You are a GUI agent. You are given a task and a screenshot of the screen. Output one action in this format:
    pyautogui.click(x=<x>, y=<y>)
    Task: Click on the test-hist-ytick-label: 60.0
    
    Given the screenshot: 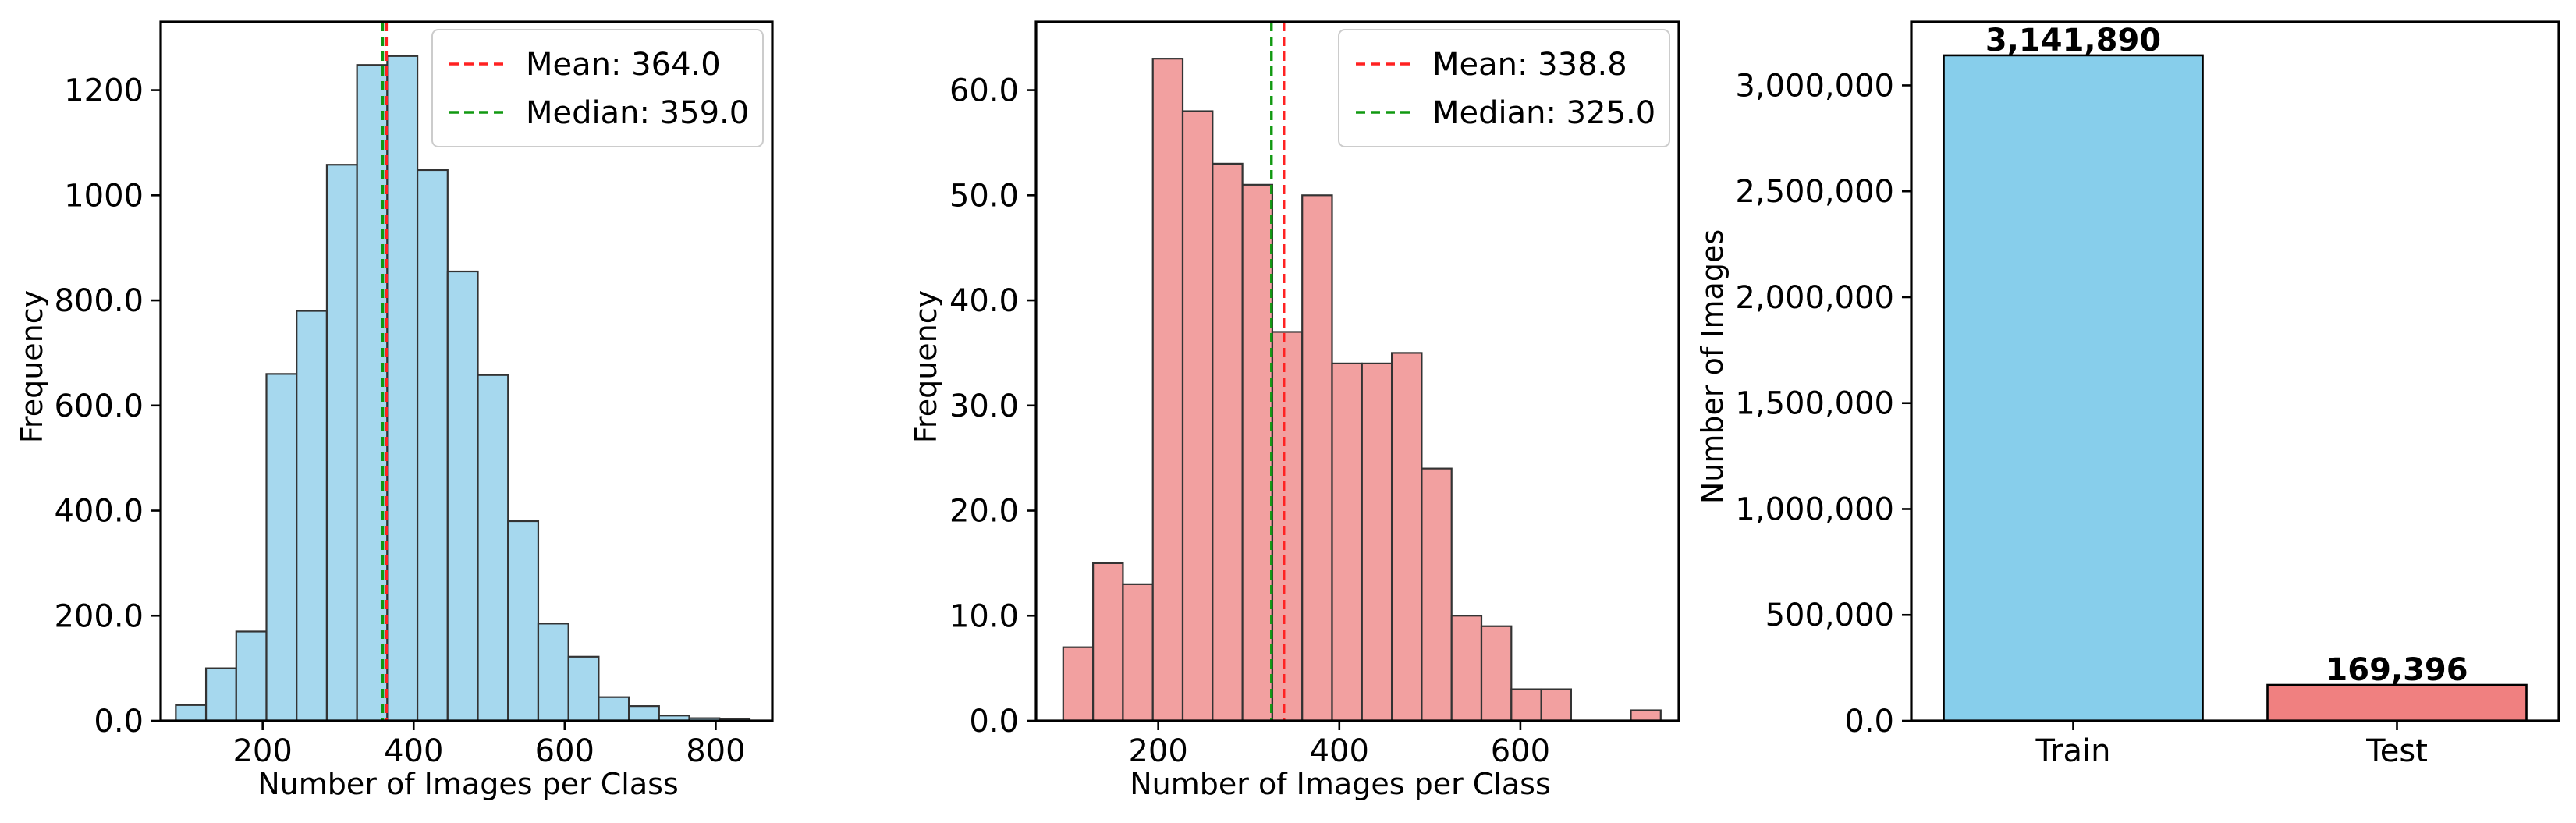 What is the action you would take?
    pyautogui.click(x=984, y=91)
    